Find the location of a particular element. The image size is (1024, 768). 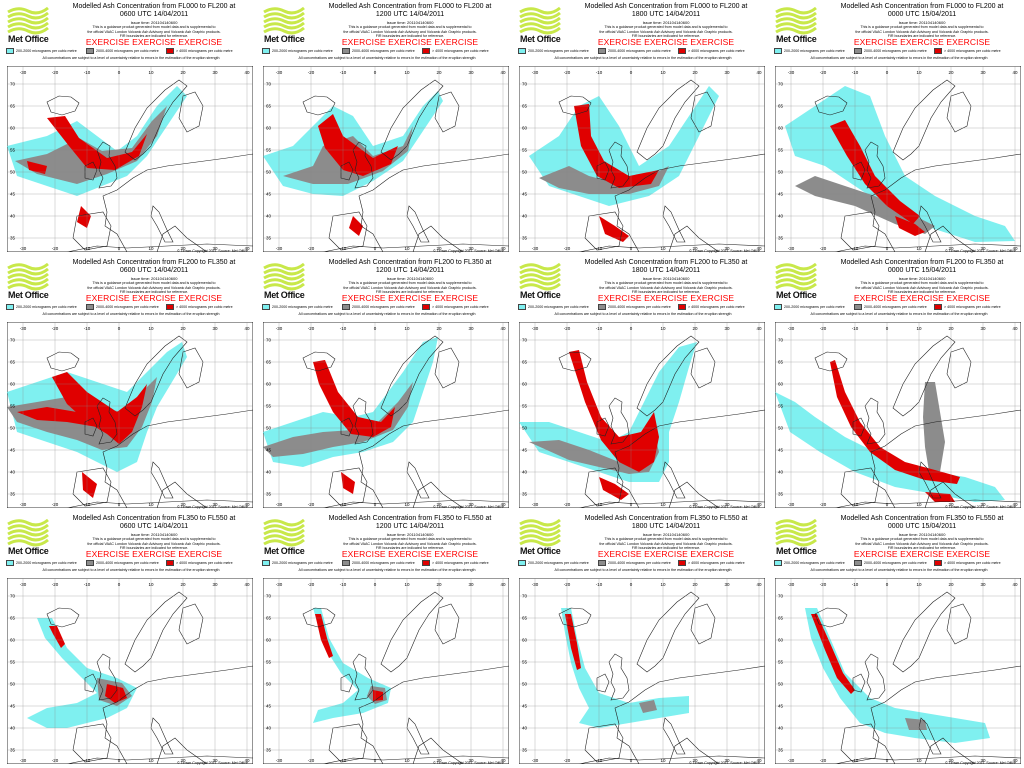

panel-title-time: 1800 UTC 14/04/2011 is located at coordinates (666, 14).